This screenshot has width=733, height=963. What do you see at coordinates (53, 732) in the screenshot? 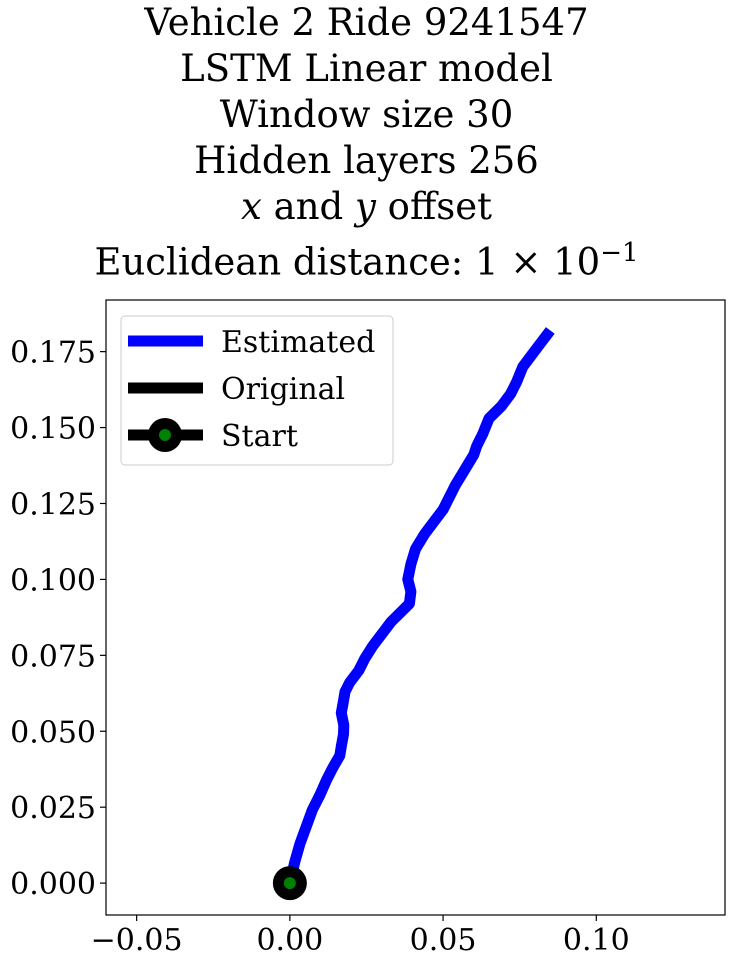
I see `y-tick-label: 0.050` at bounding box center [53, 732].